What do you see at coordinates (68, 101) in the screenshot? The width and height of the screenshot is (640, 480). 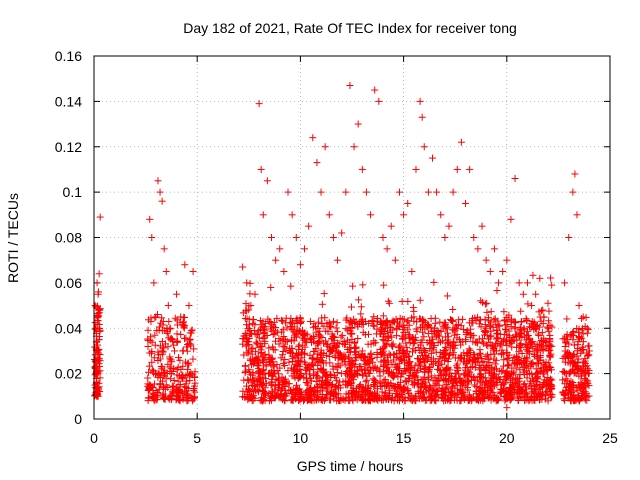 I see `y-tick-label: 0.14` at bounding box center [68, 101].